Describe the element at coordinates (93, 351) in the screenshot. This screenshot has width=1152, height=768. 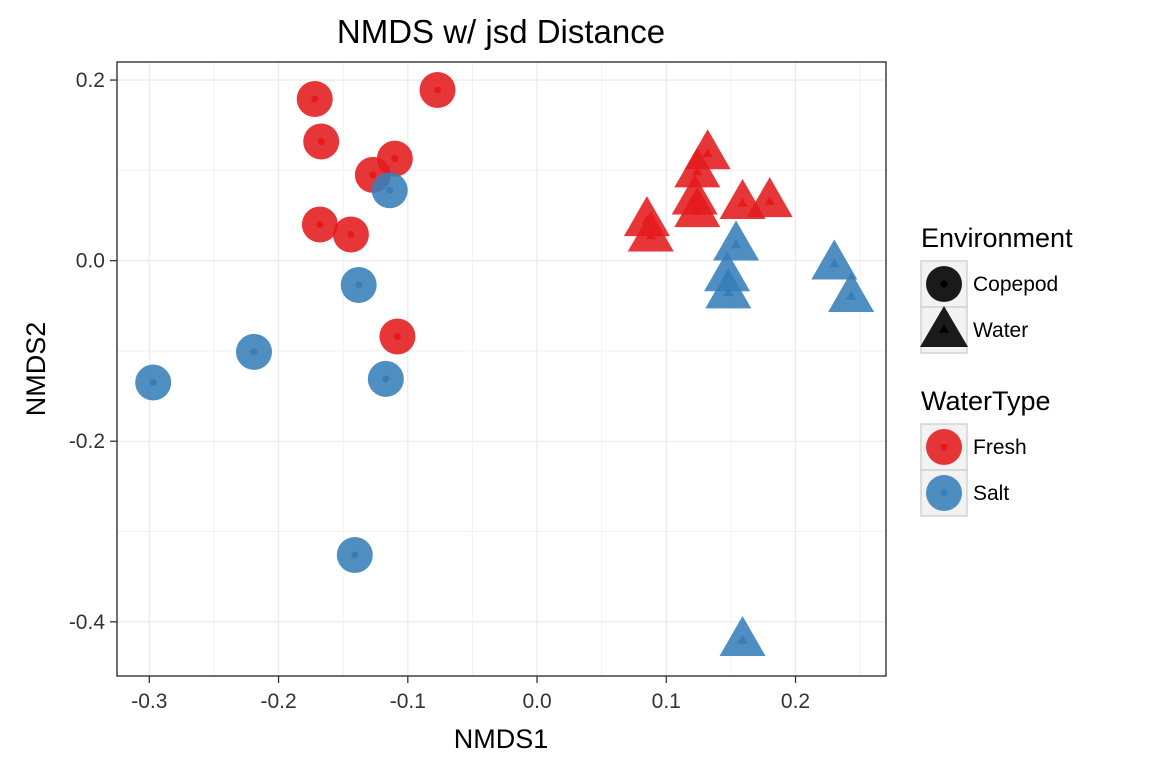
I see `y-axis: -0.4 -0.2 0.0 0.2` at that location.